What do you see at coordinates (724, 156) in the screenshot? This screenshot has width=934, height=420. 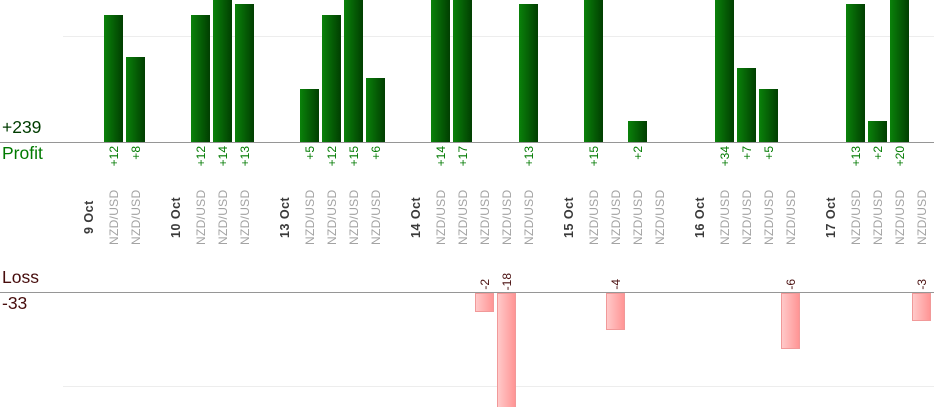 I see `profit-value-label: +34` at bounding box center [724, 156].